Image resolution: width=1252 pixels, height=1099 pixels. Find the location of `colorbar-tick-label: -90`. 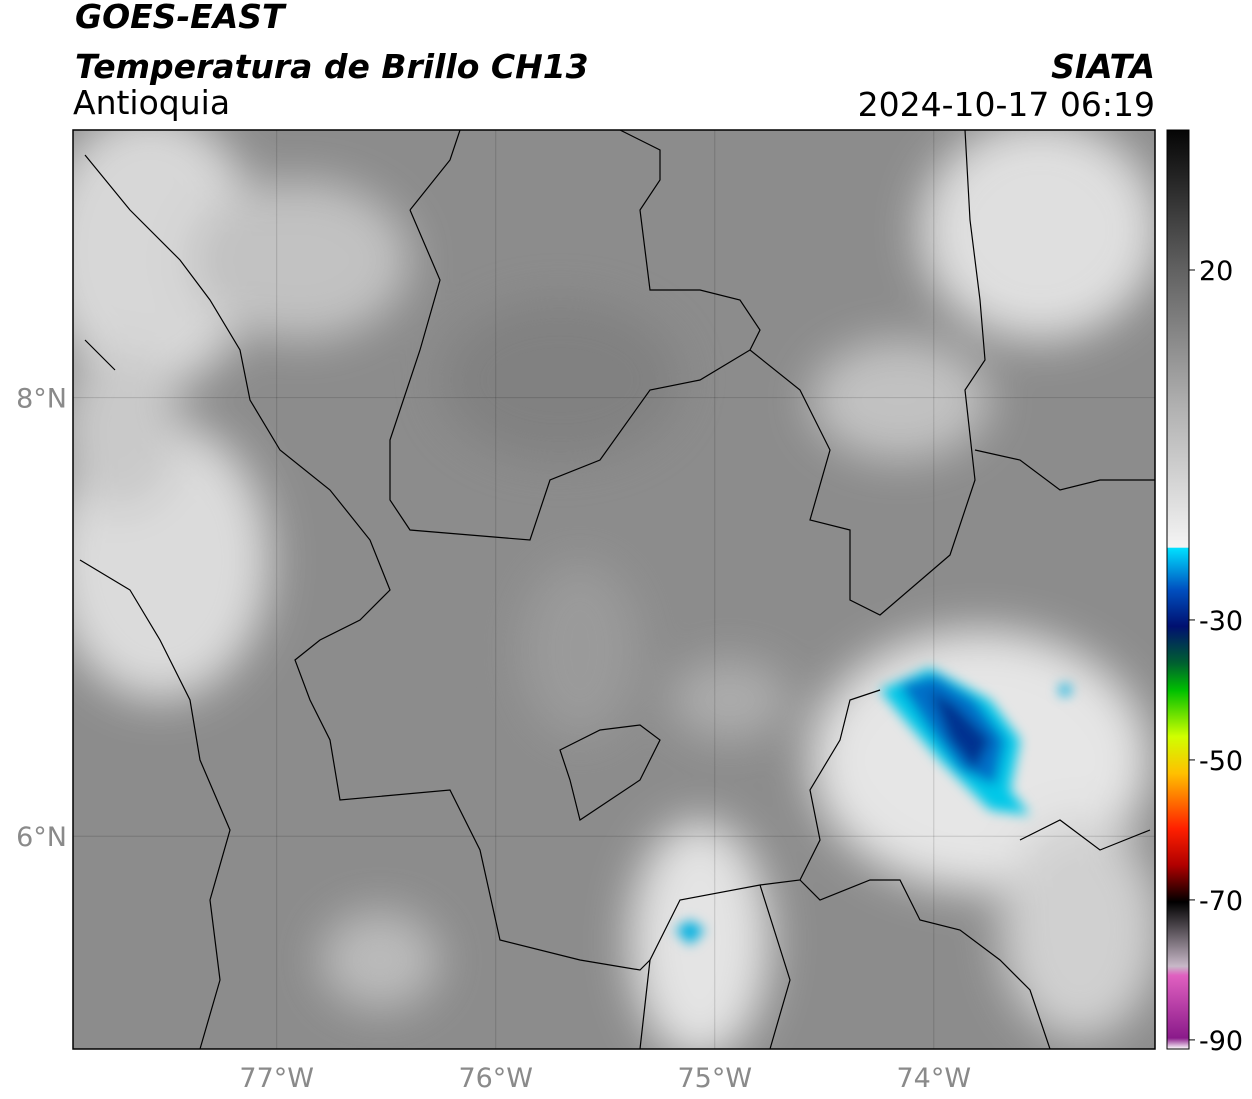

colorbar-tick-label: -90 is located at coordinates (1221, 1041).